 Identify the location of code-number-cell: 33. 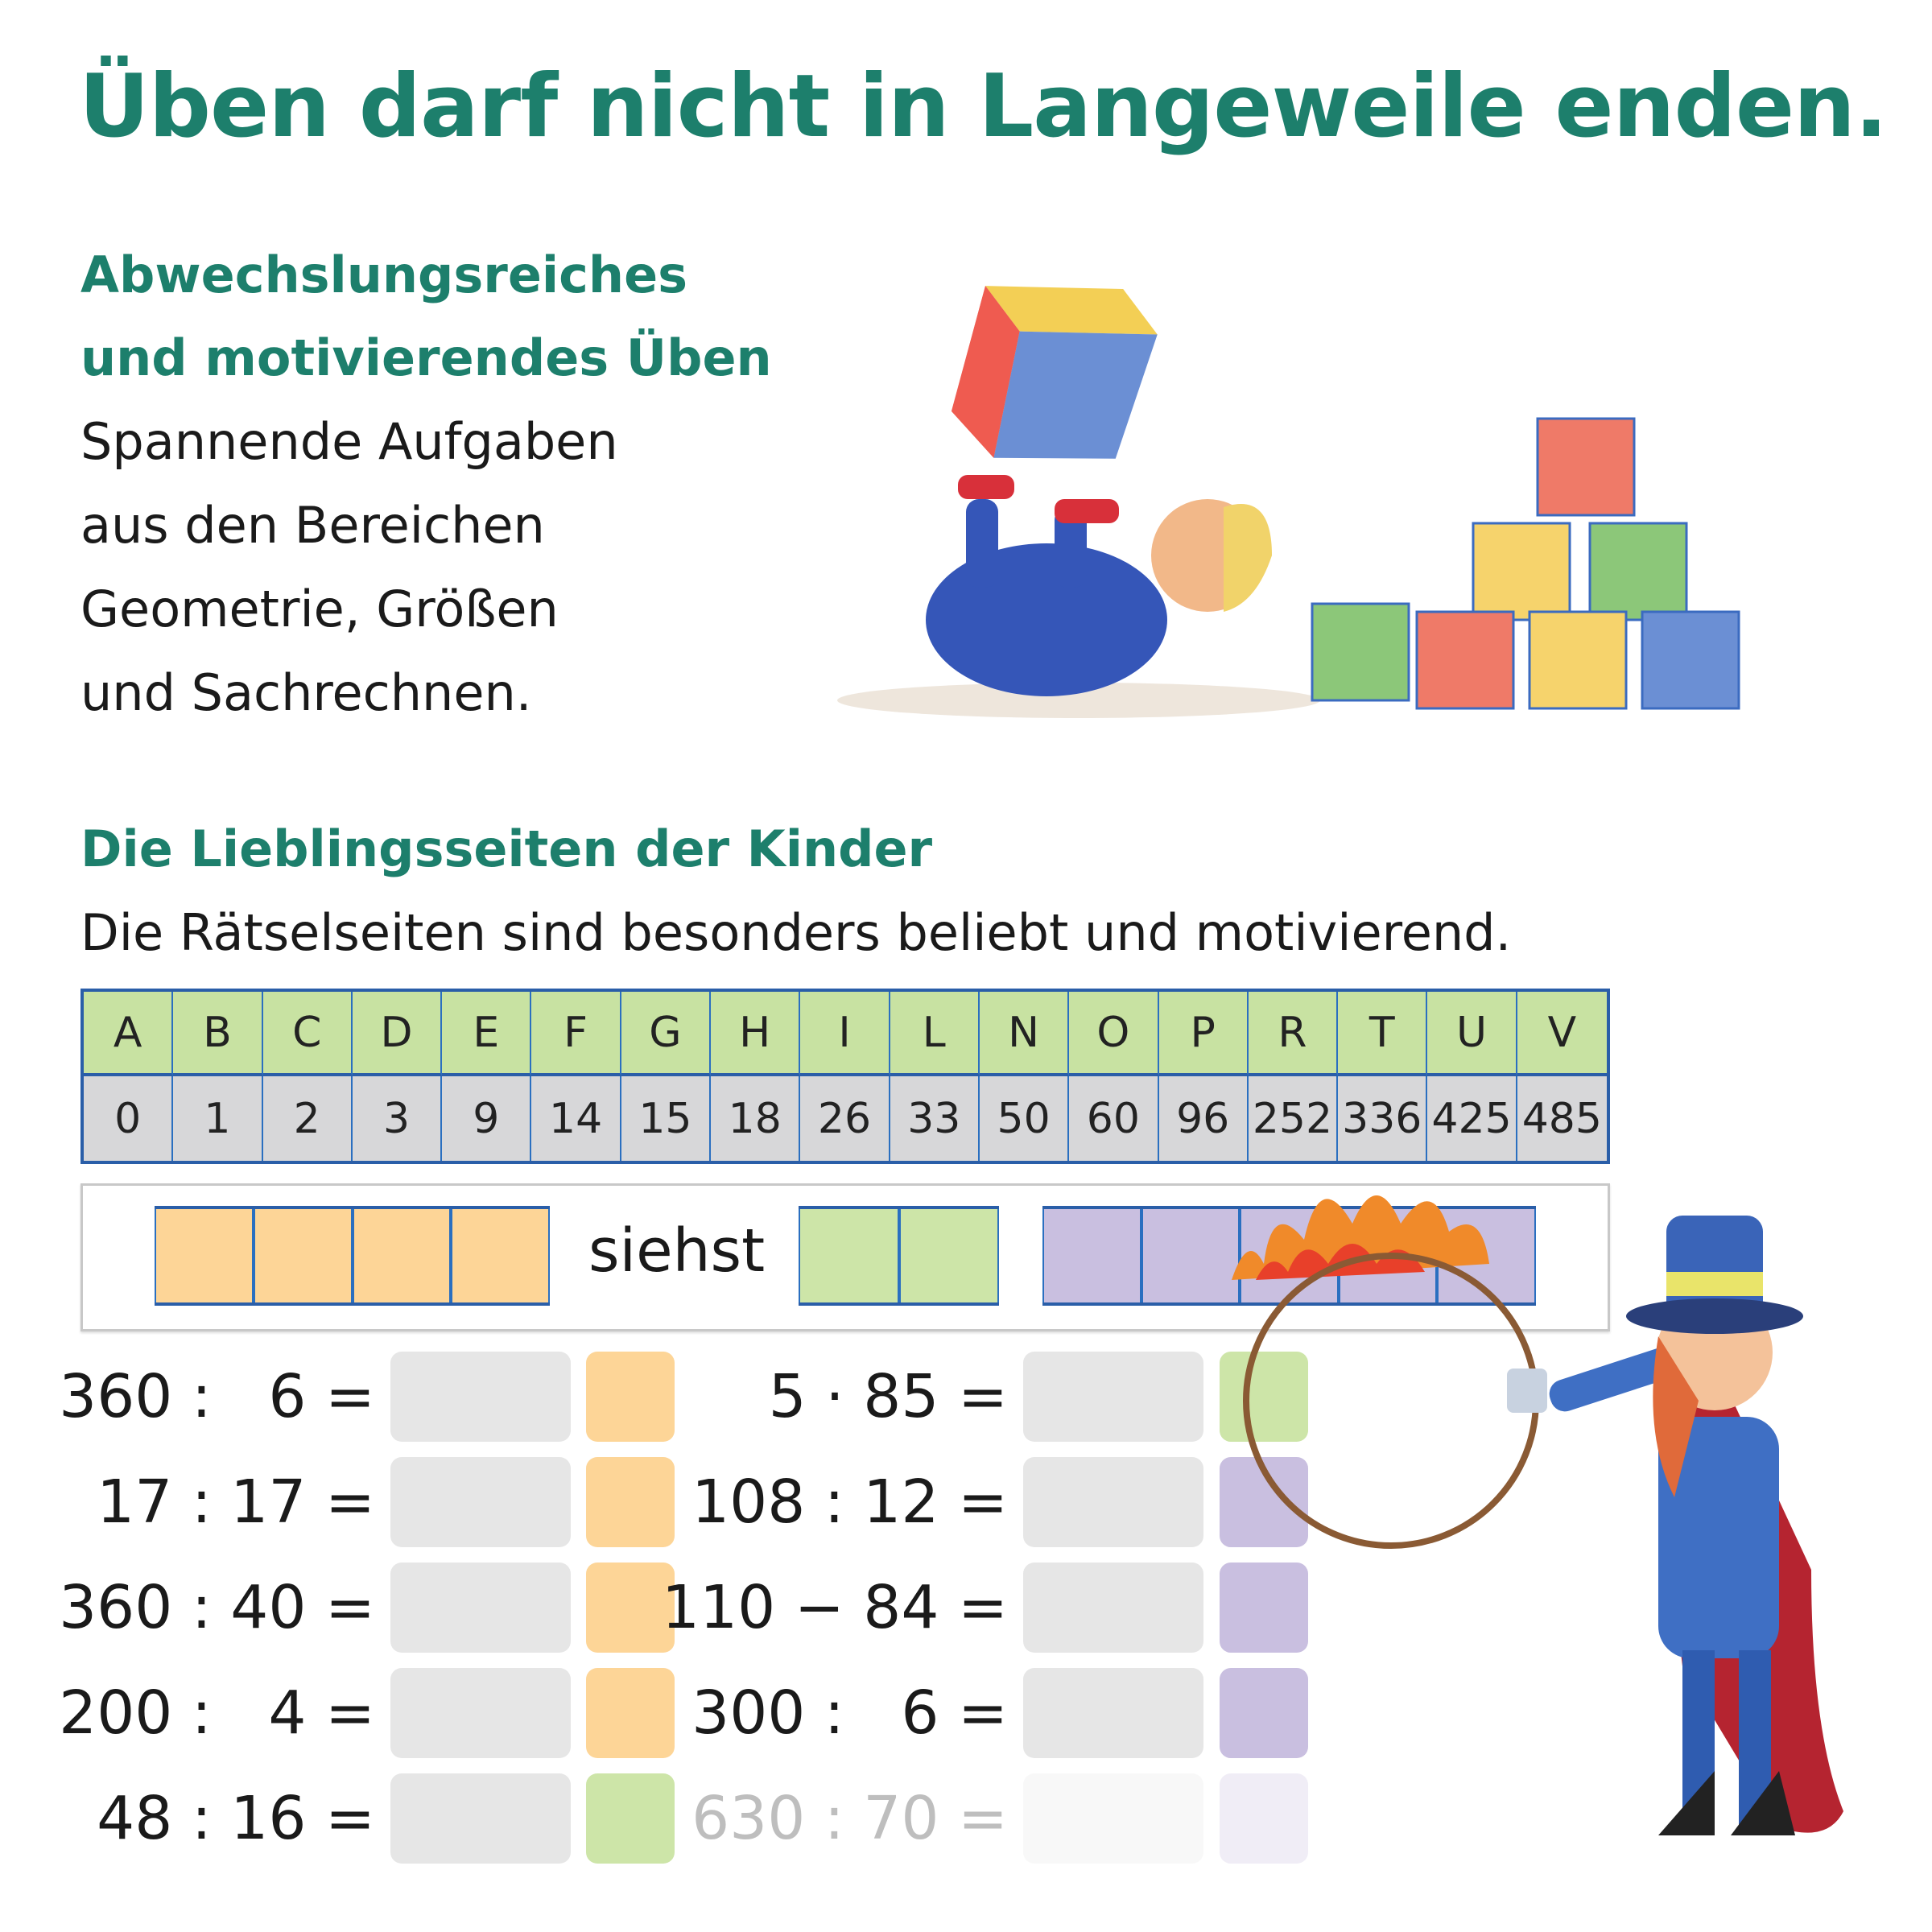
(935, 1118).